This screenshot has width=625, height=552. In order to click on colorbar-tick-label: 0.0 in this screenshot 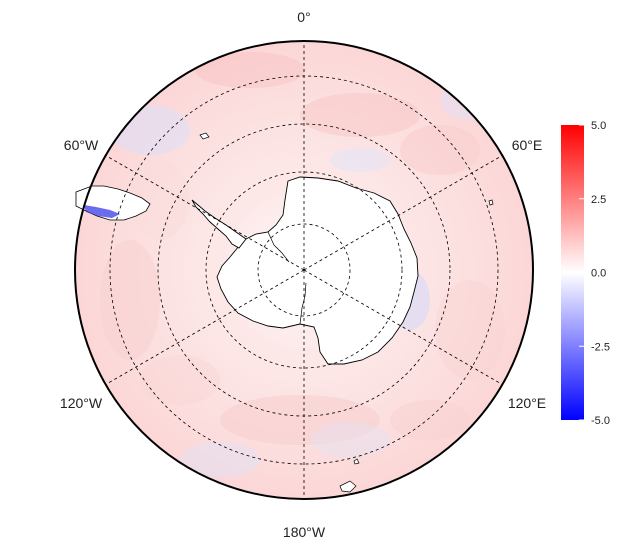, I will do `click(598, 274)`.